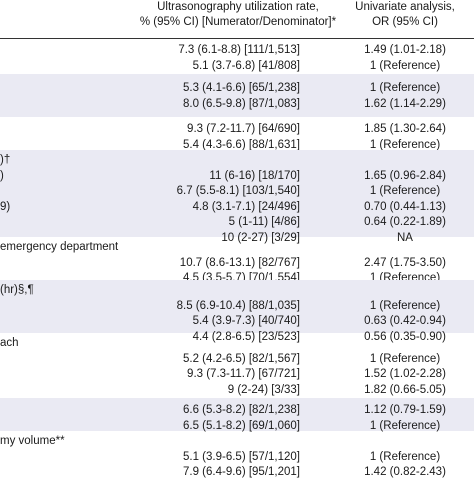 The width and height of the screenshot is (474, 480). Describe the element at coordinates (405, 262) in the screenshot. I see `odds-ratio-cell: 2.47 (1.75-3.50)` at that location.